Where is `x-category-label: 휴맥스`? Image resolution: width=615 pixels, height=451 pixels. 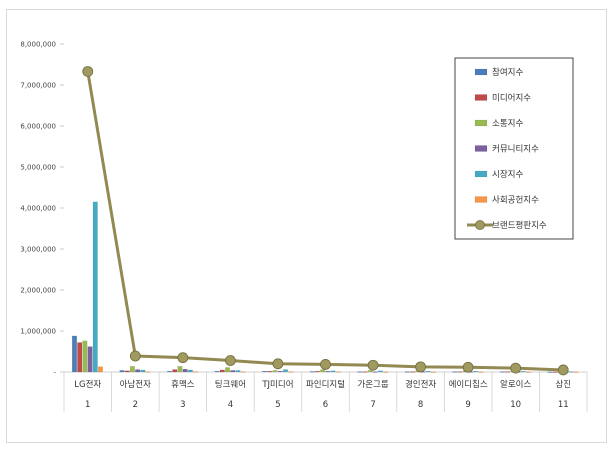
x-category-label: 휴맥스 is located at coordinates (183, 384).